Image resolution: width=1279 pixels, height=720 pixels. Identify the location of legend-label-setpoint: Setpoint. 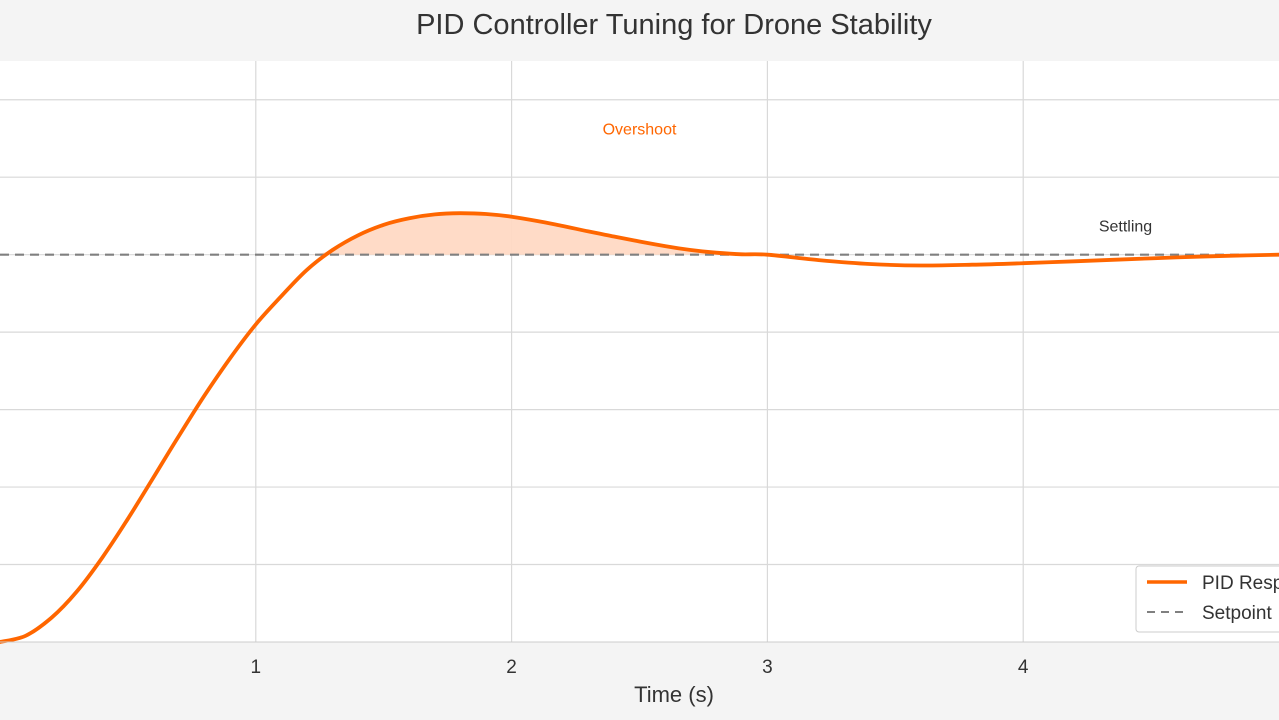
(1237, 613).